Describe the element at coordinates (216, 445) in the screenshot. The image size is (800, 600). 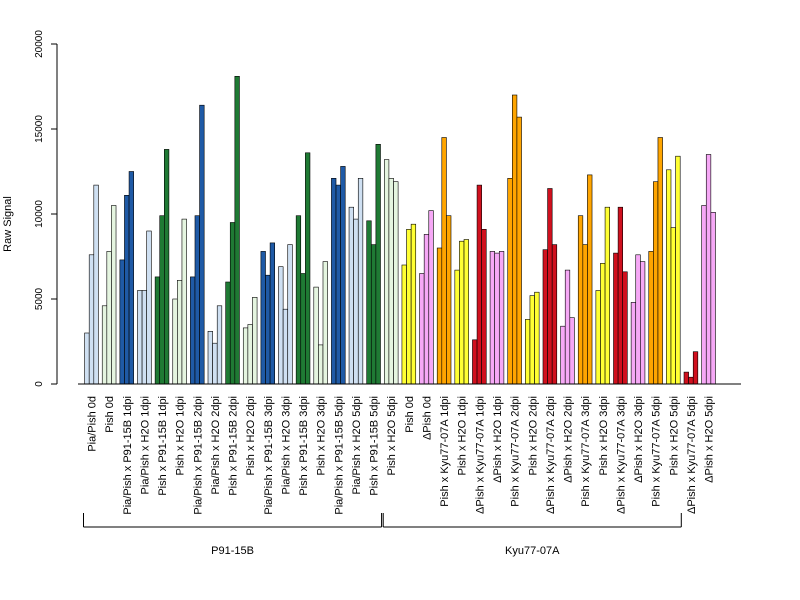
I see `x-tick-label: Pia/Pish x H2O 2dpi` at that location.